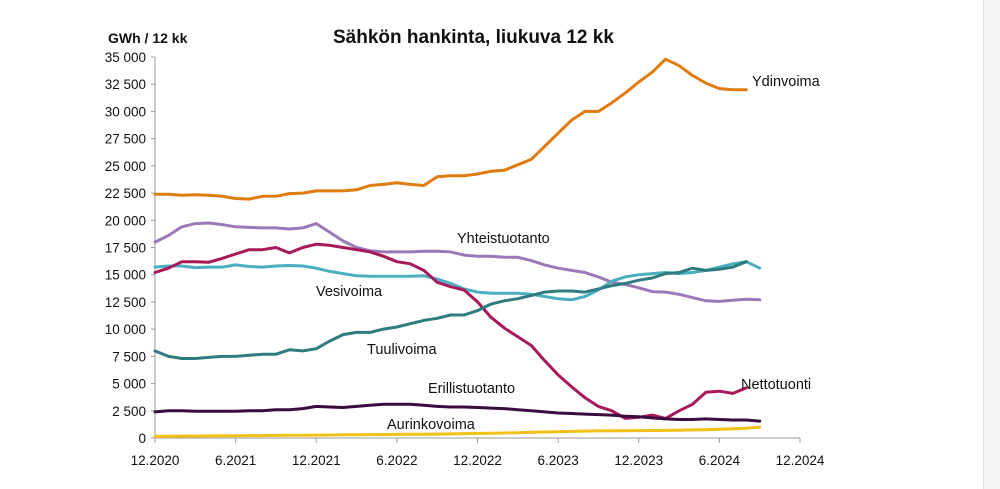 This screenshot has width=1000, height=489. What do you see at coordinates (235, 460) in the screenshot?
I see `x-tick-label: 6.2021` at bounding box center [235, 460].